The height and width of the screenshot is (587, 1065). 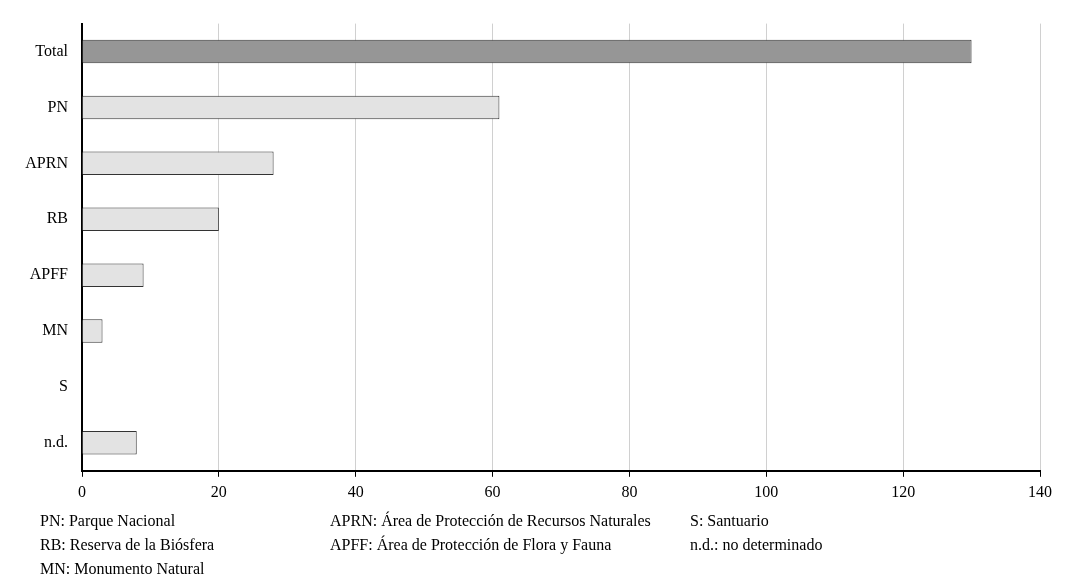 What do you see at coordinates (766, 491) in the screenshot?
I see `x-tick-label: 100` at bounding box center [766, 491].